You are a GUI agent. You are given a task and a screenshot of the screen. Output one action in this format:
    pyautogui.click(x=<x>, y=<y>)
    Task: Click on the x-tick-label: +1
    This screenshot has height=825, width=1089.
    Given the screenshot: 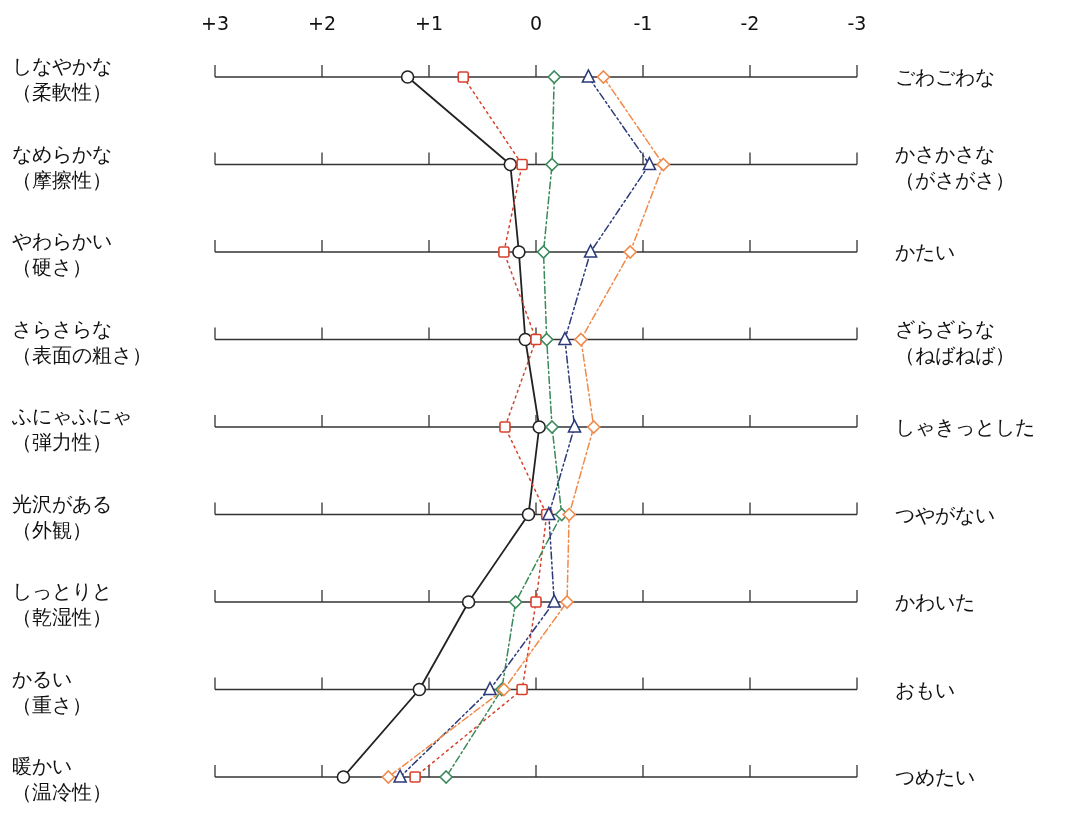 What is the action you would take?
    pyautogui.click(x=429, y=23)
    